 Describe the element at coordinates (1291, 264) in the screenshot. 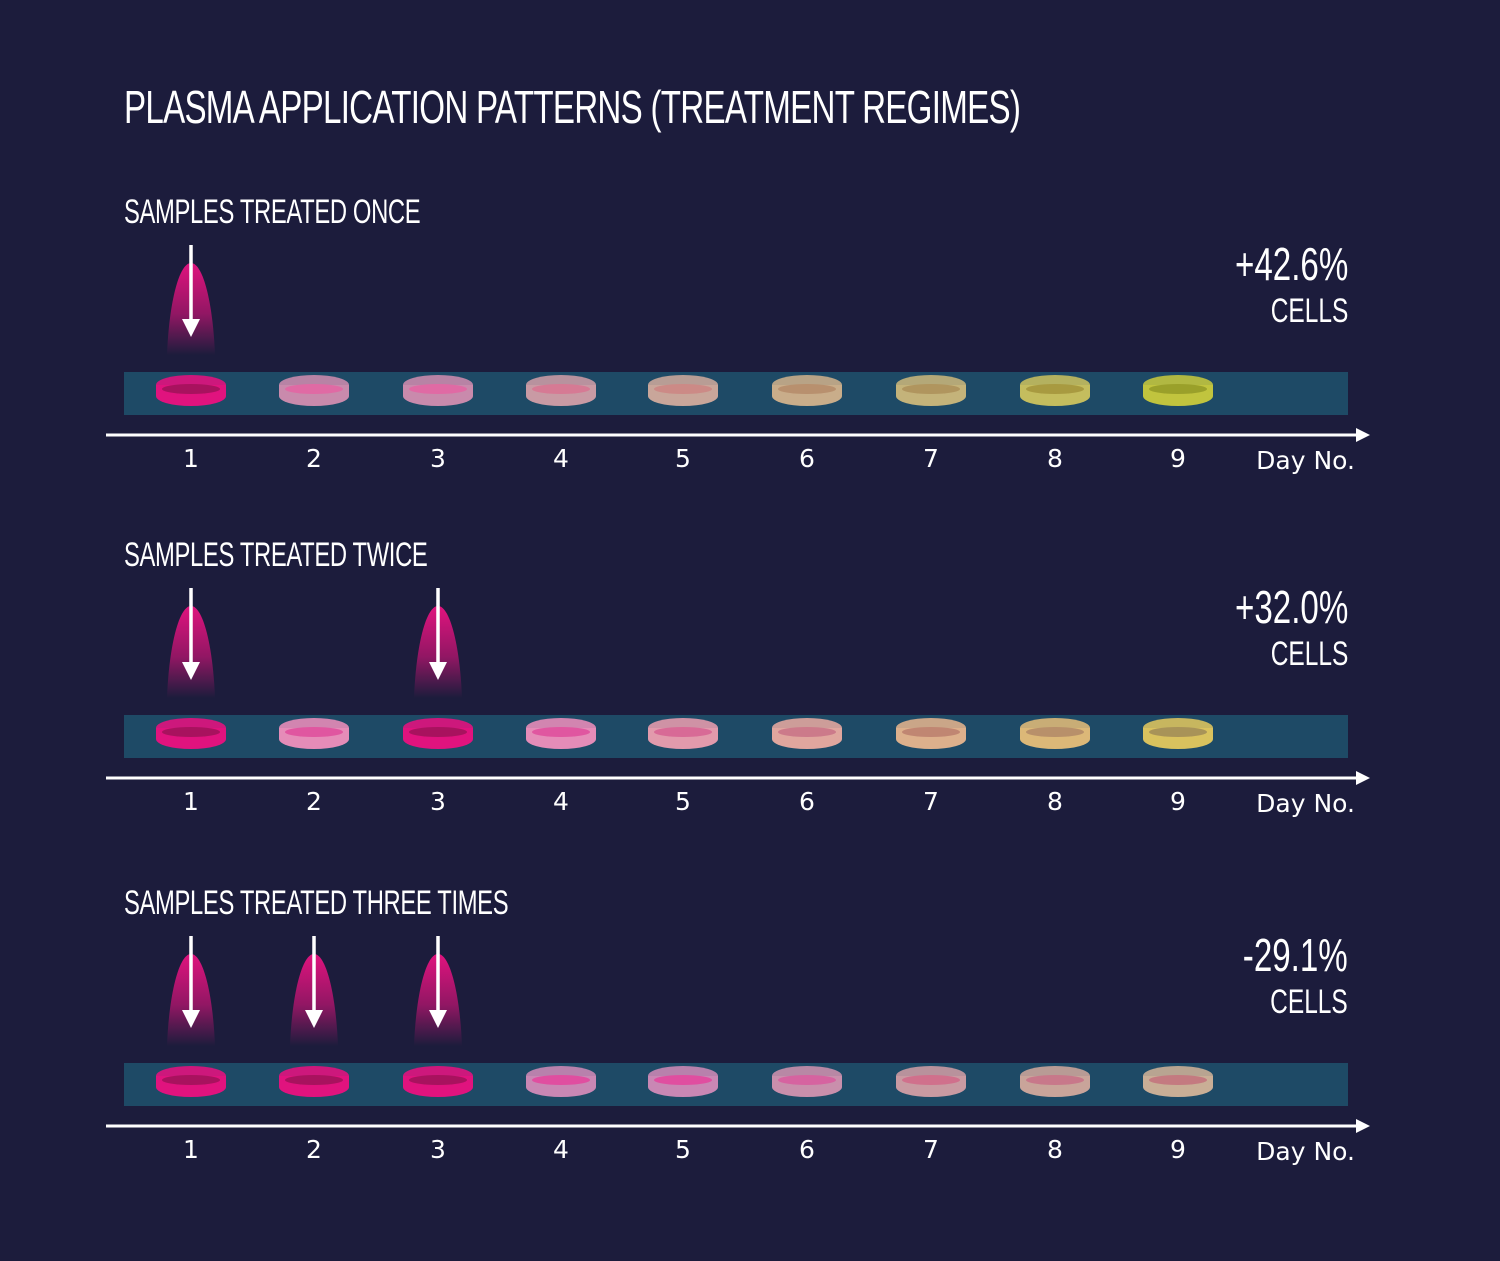

I see `result-percent: +42.6%` at that location.